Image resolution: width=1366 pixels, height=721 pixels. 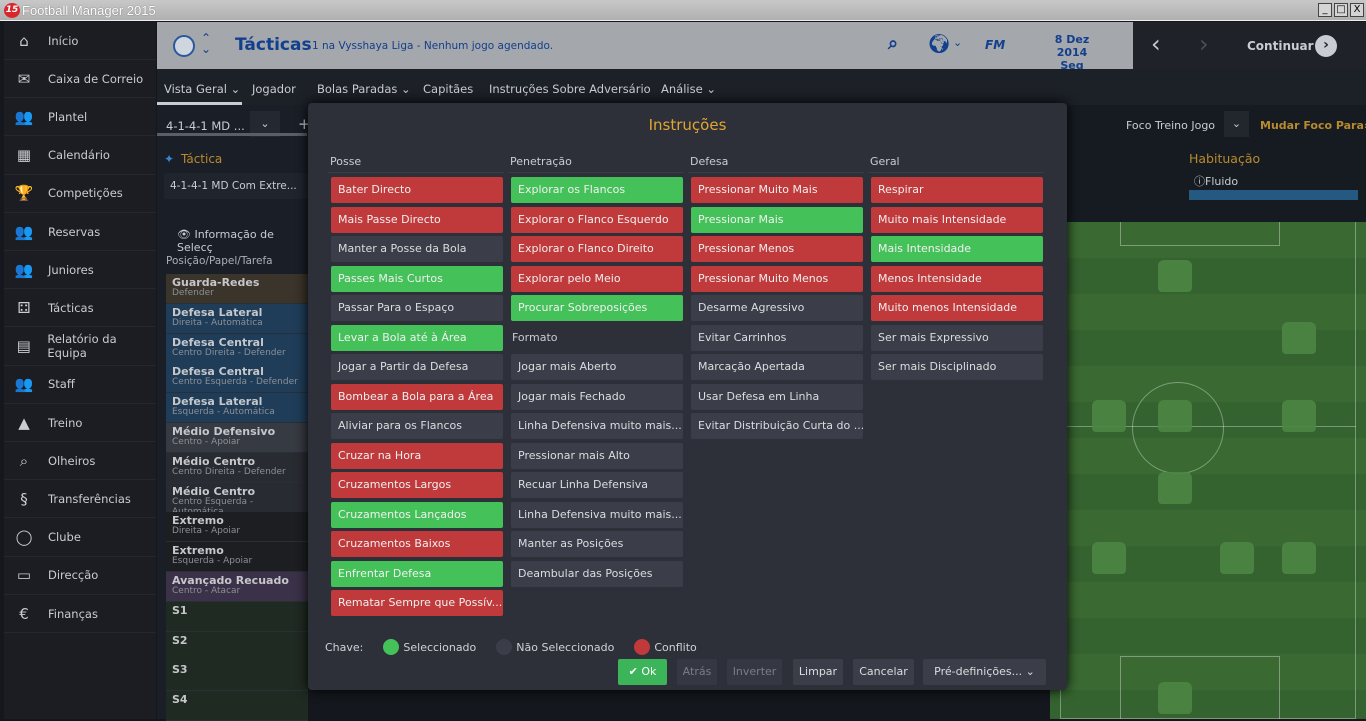 What do you see at coordinates (984, 672) in the screenshot?
I see `presets-dropdown: Pré-definições... ⌄` at bounding box center [984, 672].